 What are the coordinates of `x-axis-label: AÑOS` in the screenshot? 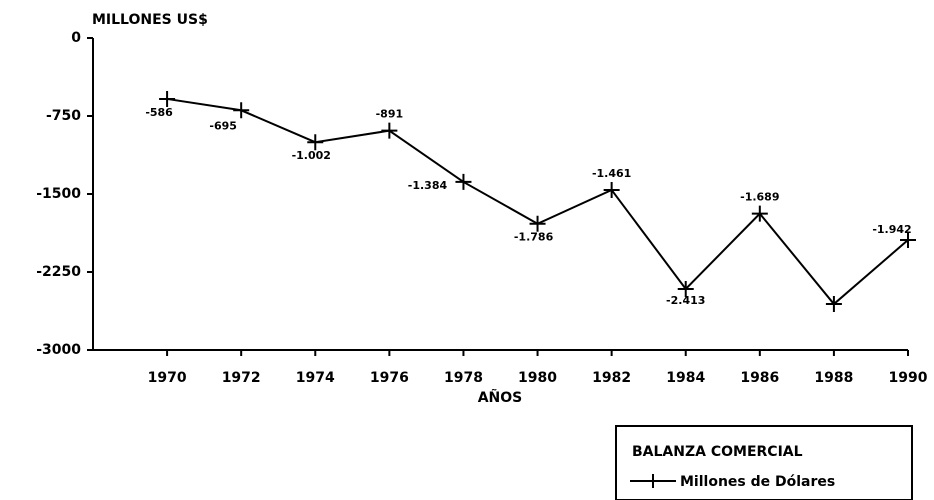 It's located at (500, 397).